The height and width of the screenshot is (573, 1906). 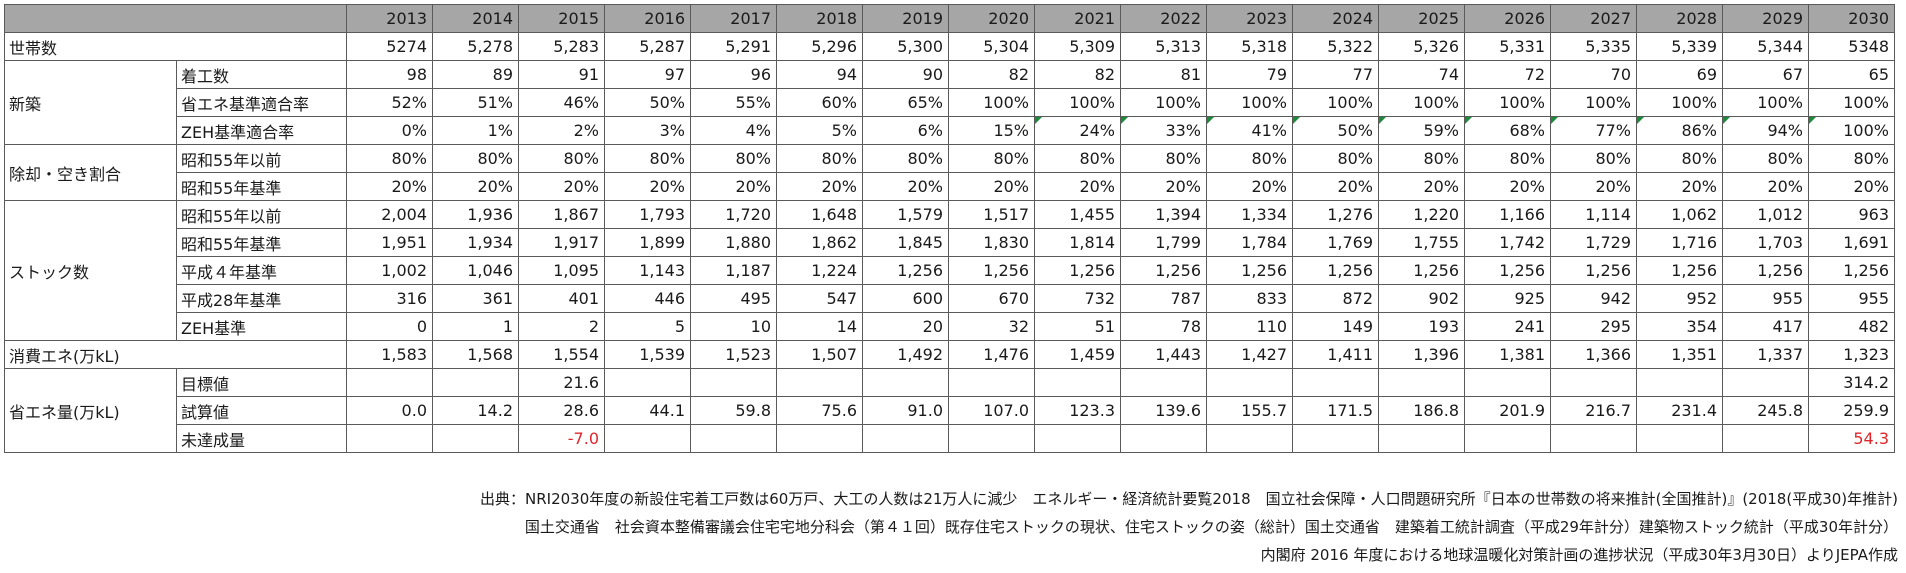 I want to click on data-cell: 1,443, so click(x=1163, y=354).